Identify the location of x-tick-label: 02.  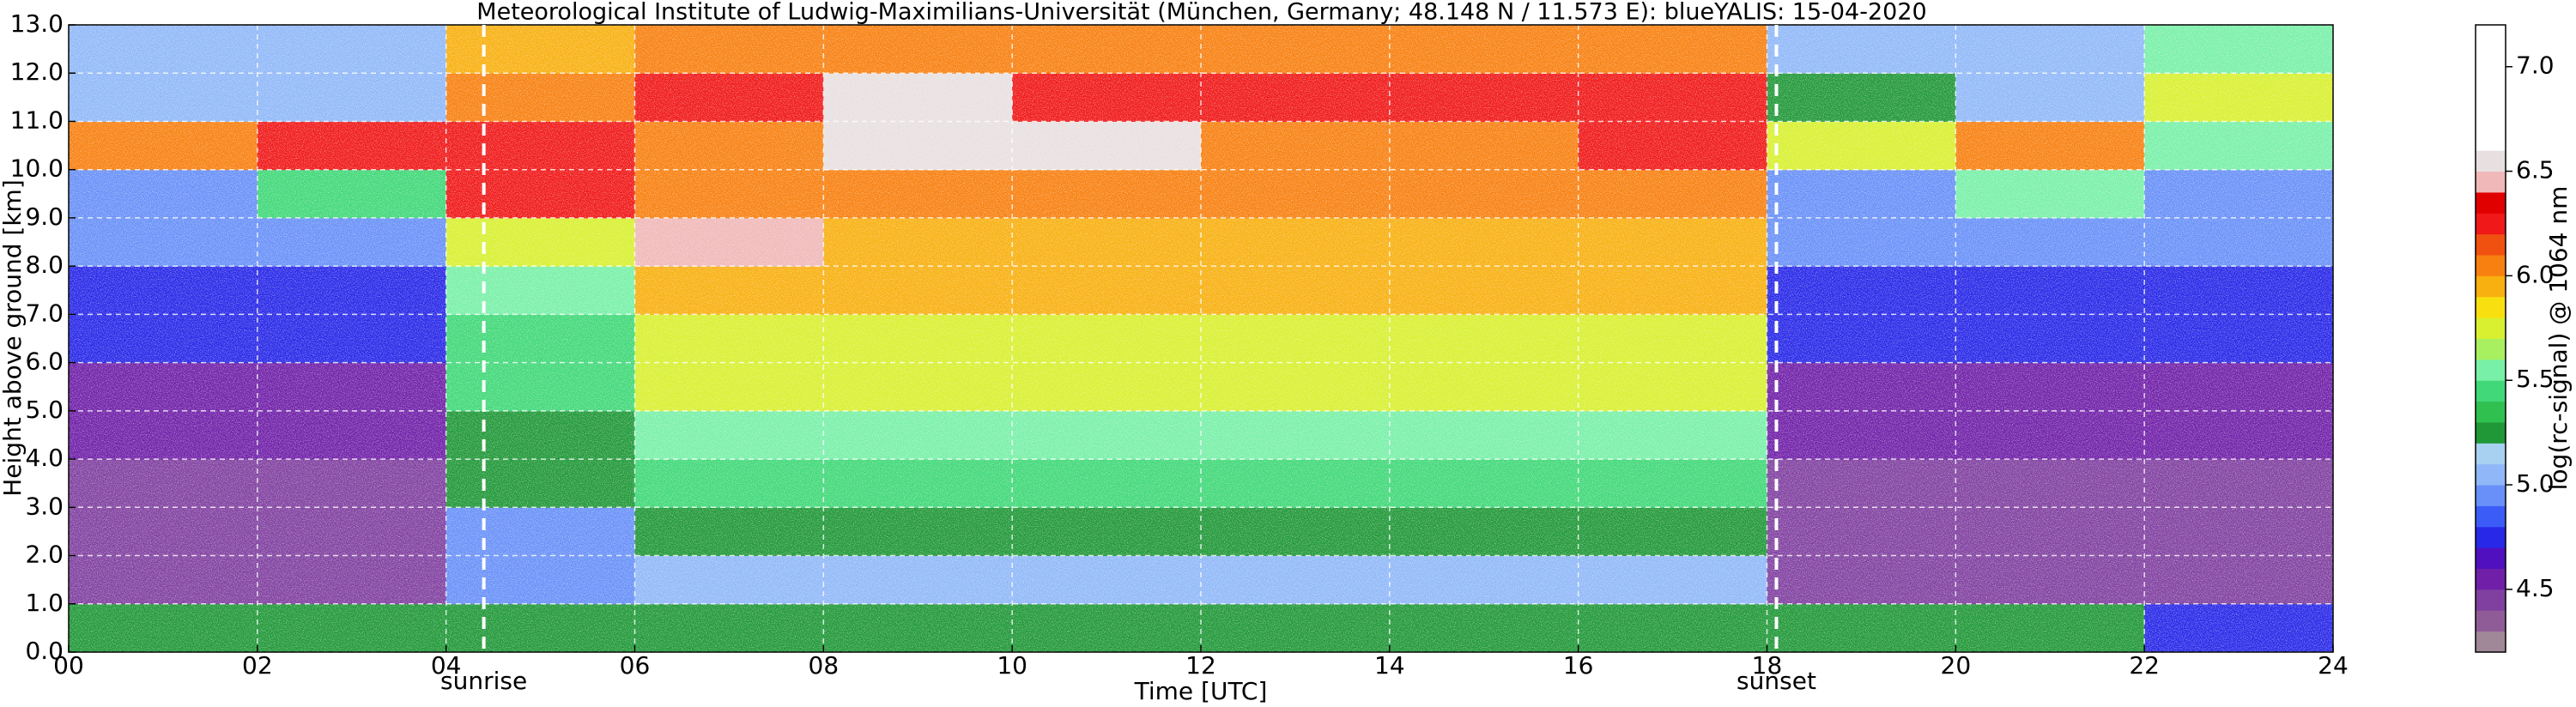
(257, 666).